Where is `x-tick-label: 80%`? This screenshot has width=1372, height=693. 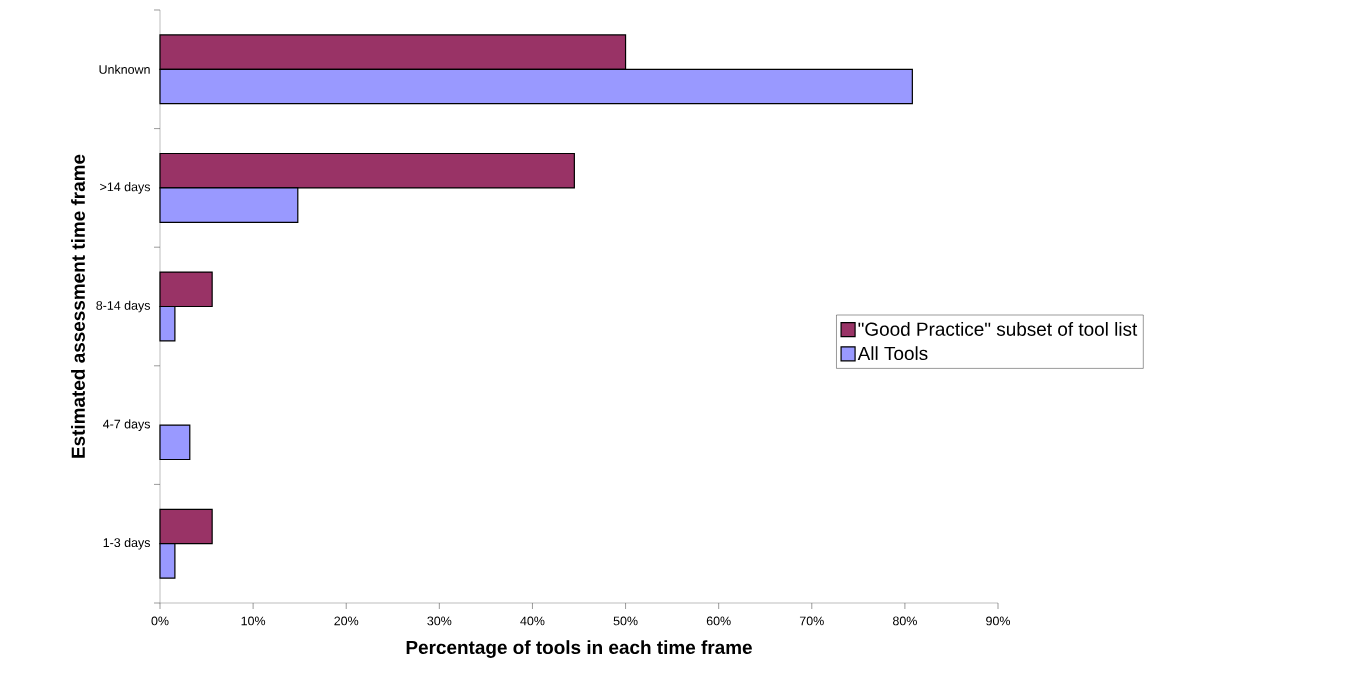
x-tick-label: 80% is located at coordinates (904, 621).